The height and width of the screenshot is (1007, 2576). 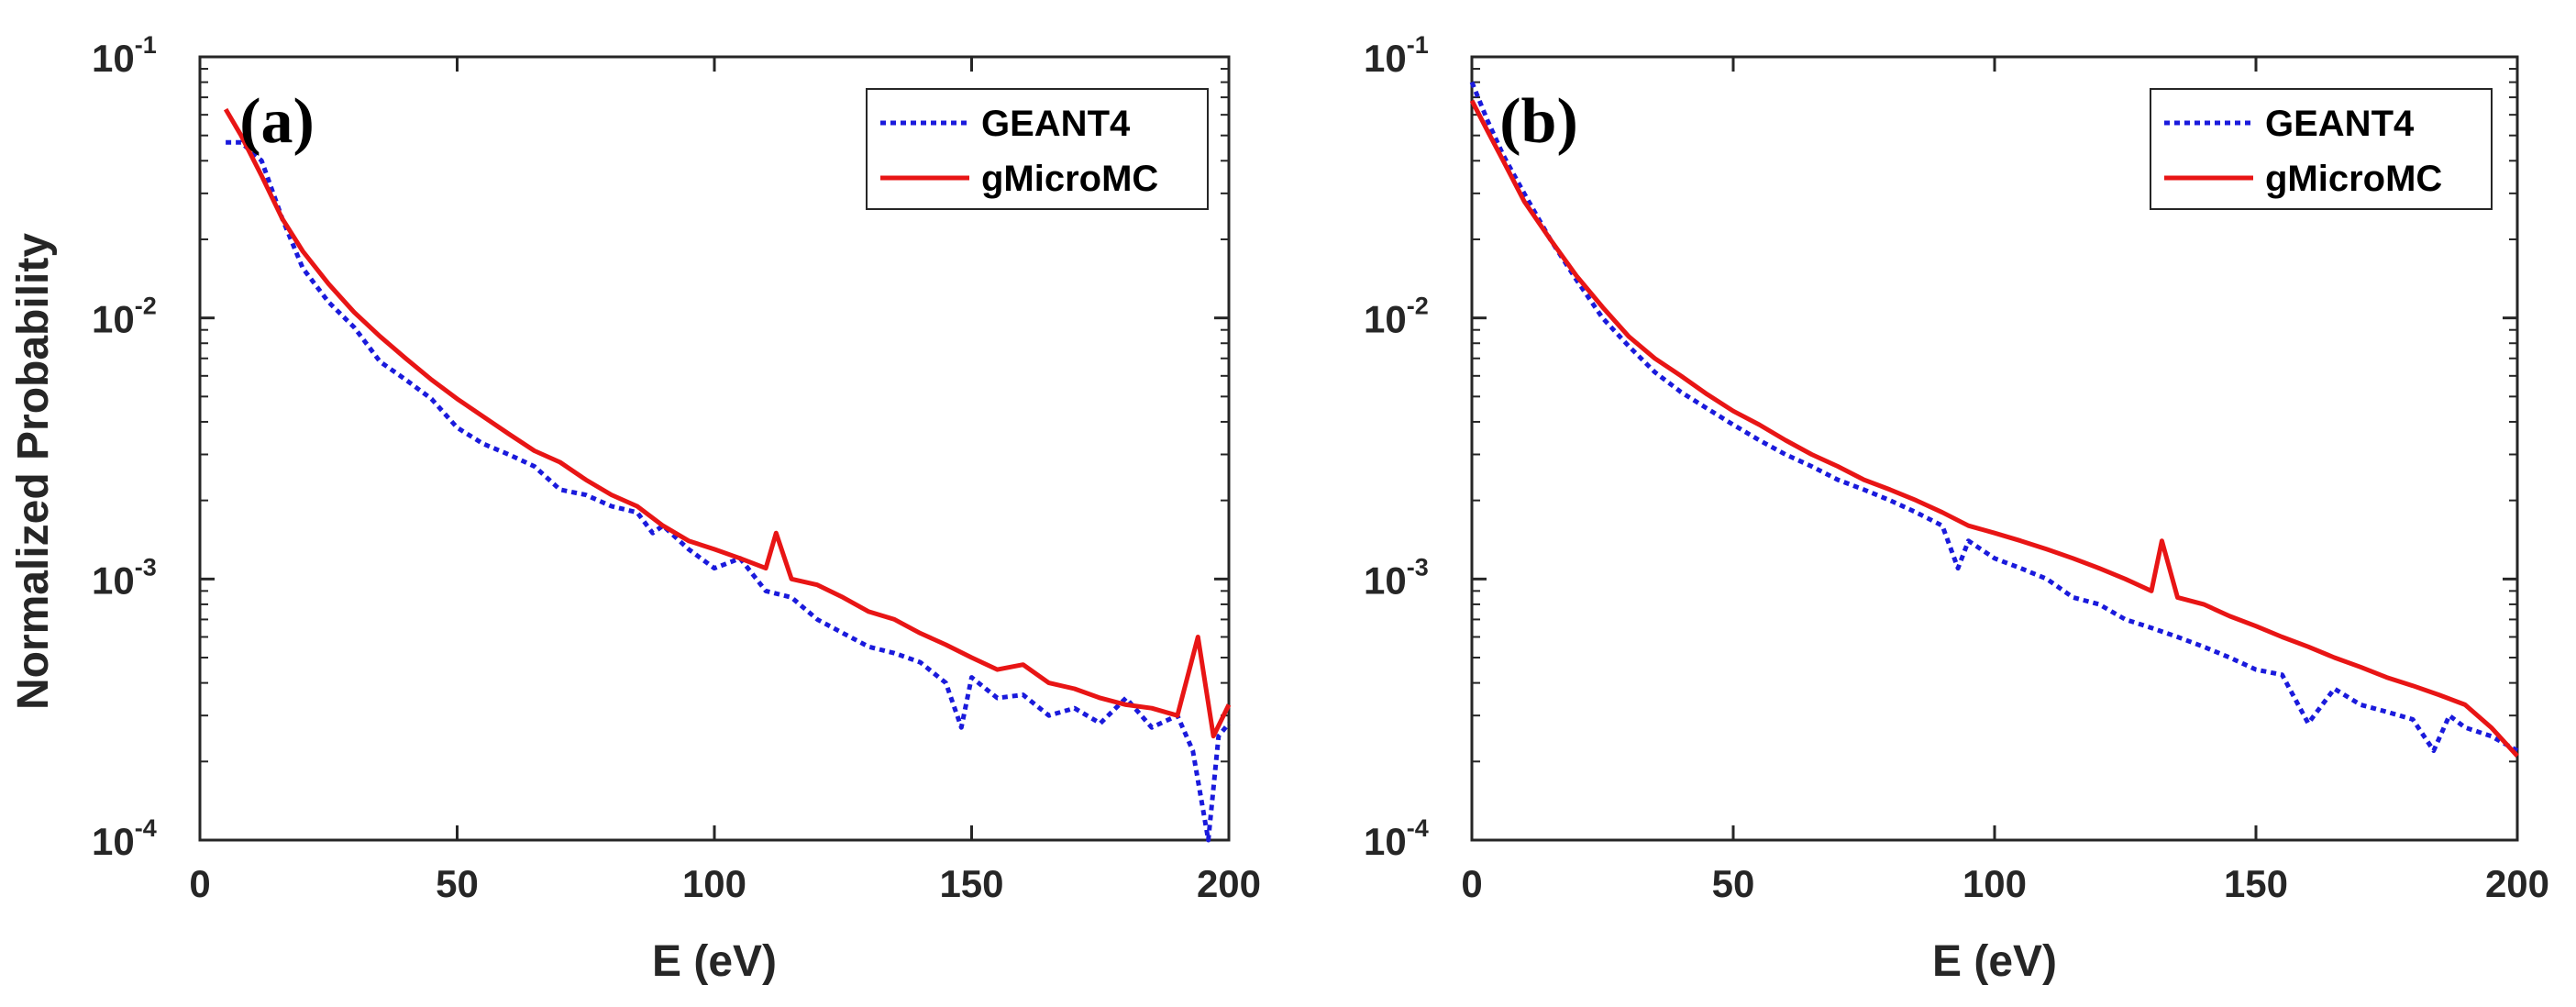 What do you see at coordinates (1538, 121) in the screenshot?
I see `panel-label: (b)` at bounding box center [1538, 121].